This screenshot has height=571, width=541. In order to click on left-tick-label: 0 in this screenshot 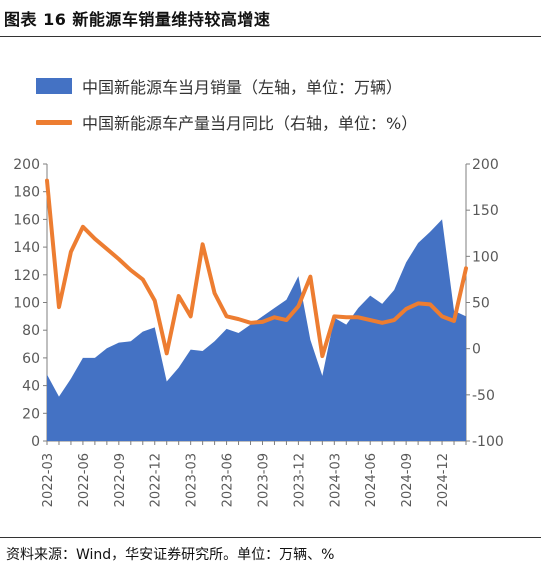, I will do `click(35, 442)`.